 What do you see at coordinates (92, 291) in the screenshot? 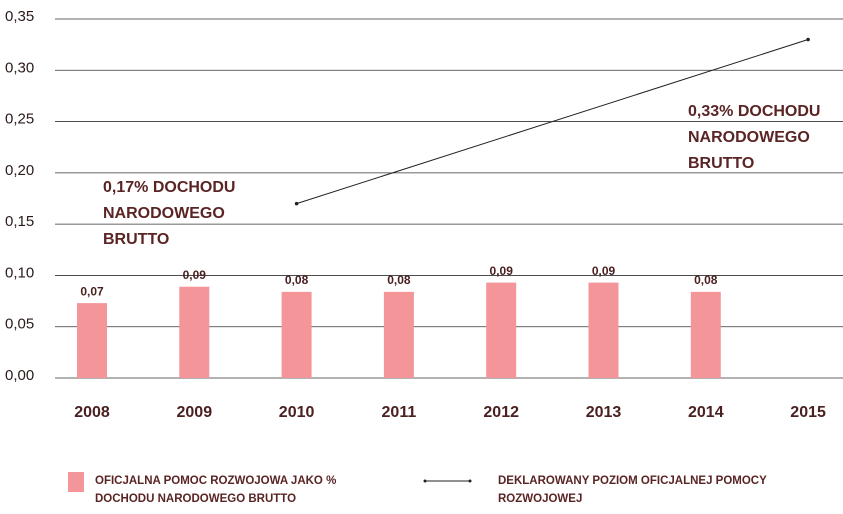
I see `value-label: 0,07` at bounding box center [92, 291].